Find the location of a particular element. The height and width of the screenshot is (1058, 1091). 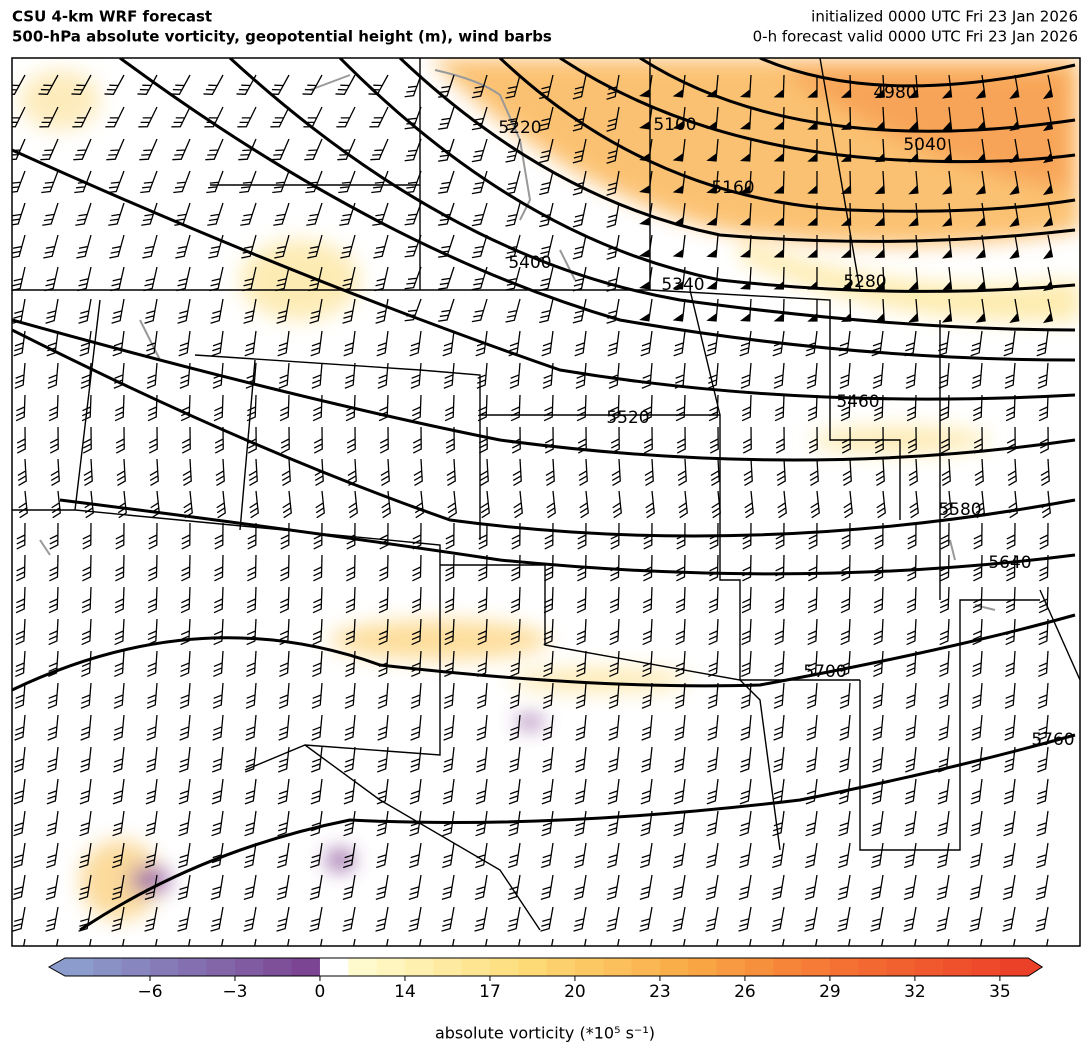

colorbar-extend-high is located at coordinates (1035, 967).